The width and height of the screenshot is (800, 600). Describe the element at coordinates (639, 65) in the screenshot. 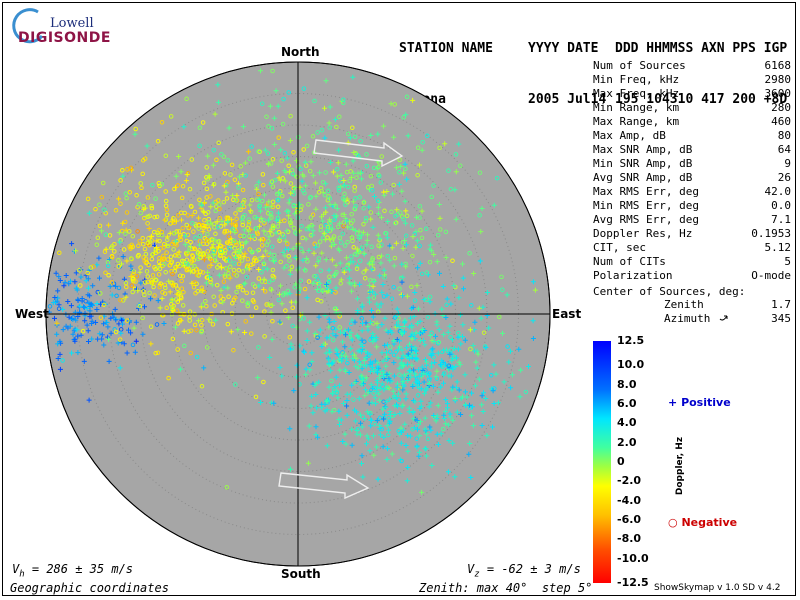

I see `stat-label: Num of Sources` at that location.